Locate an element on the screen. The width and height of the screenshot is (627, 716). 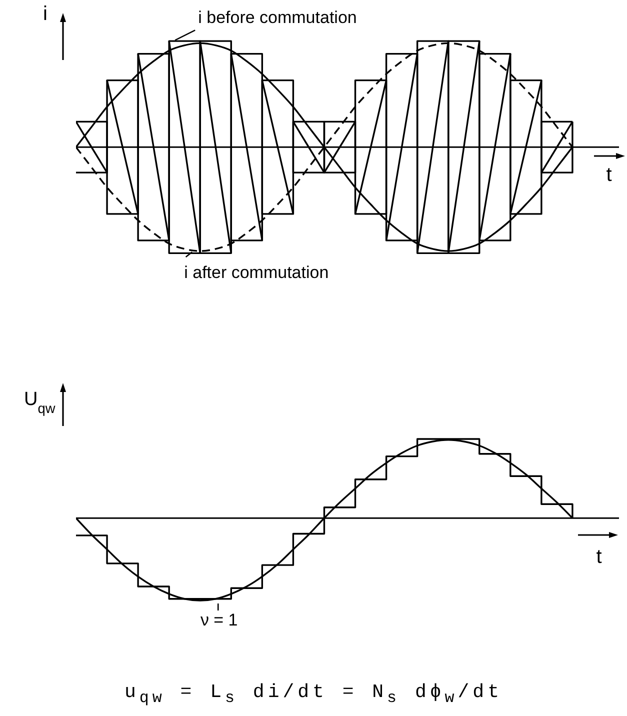
series-label: i before commutation is located at coordinates (277, 18).